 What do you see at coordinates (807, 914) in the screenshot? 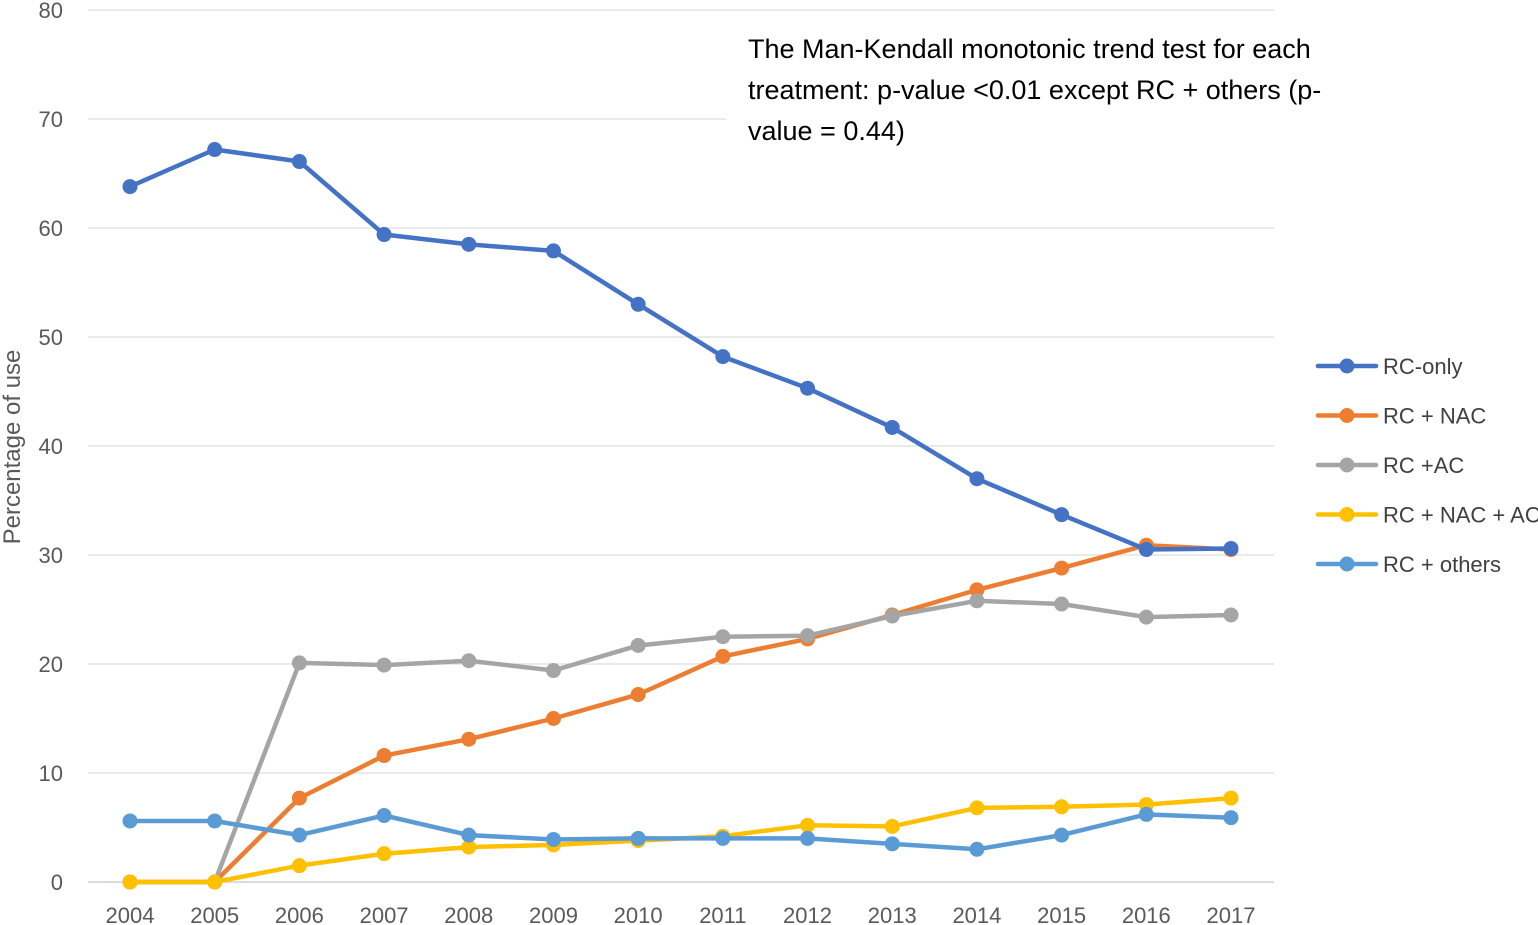
I see `x-tick-label: 2012` at bounding box center [807, 914].